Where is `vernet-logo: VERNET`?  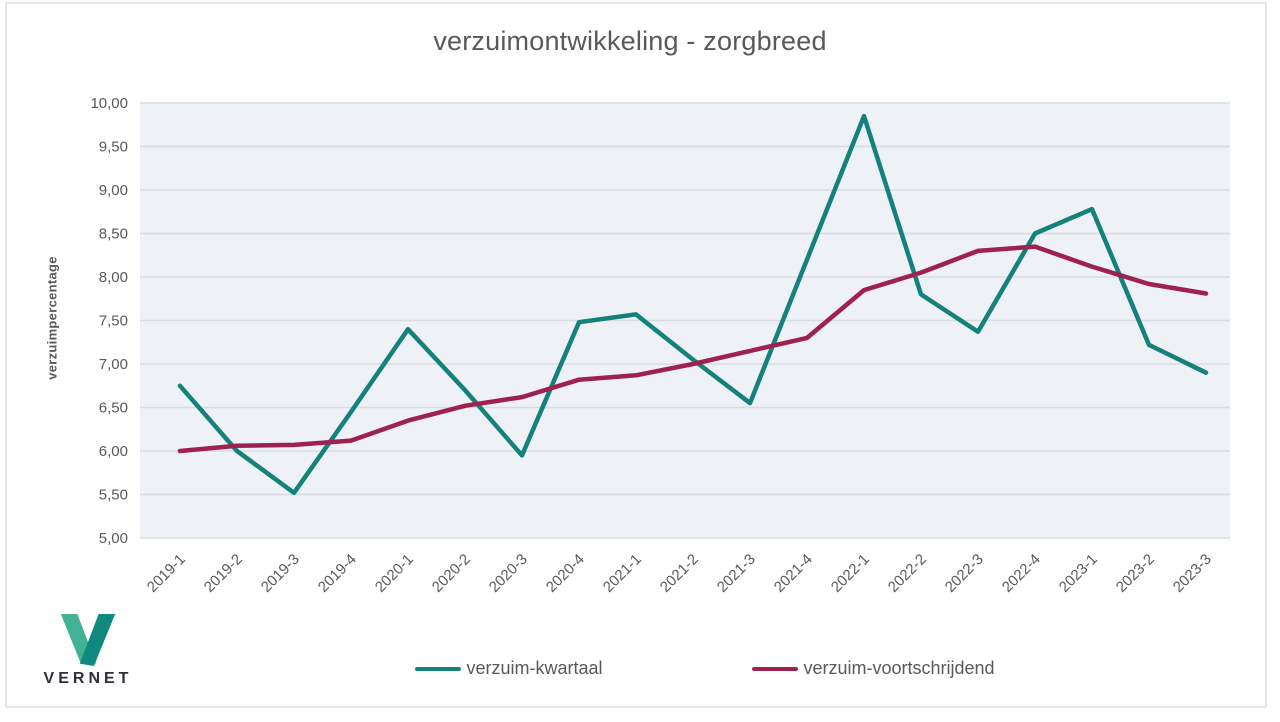 vernet-logo: VERNET is located at coordinates (88, 651).